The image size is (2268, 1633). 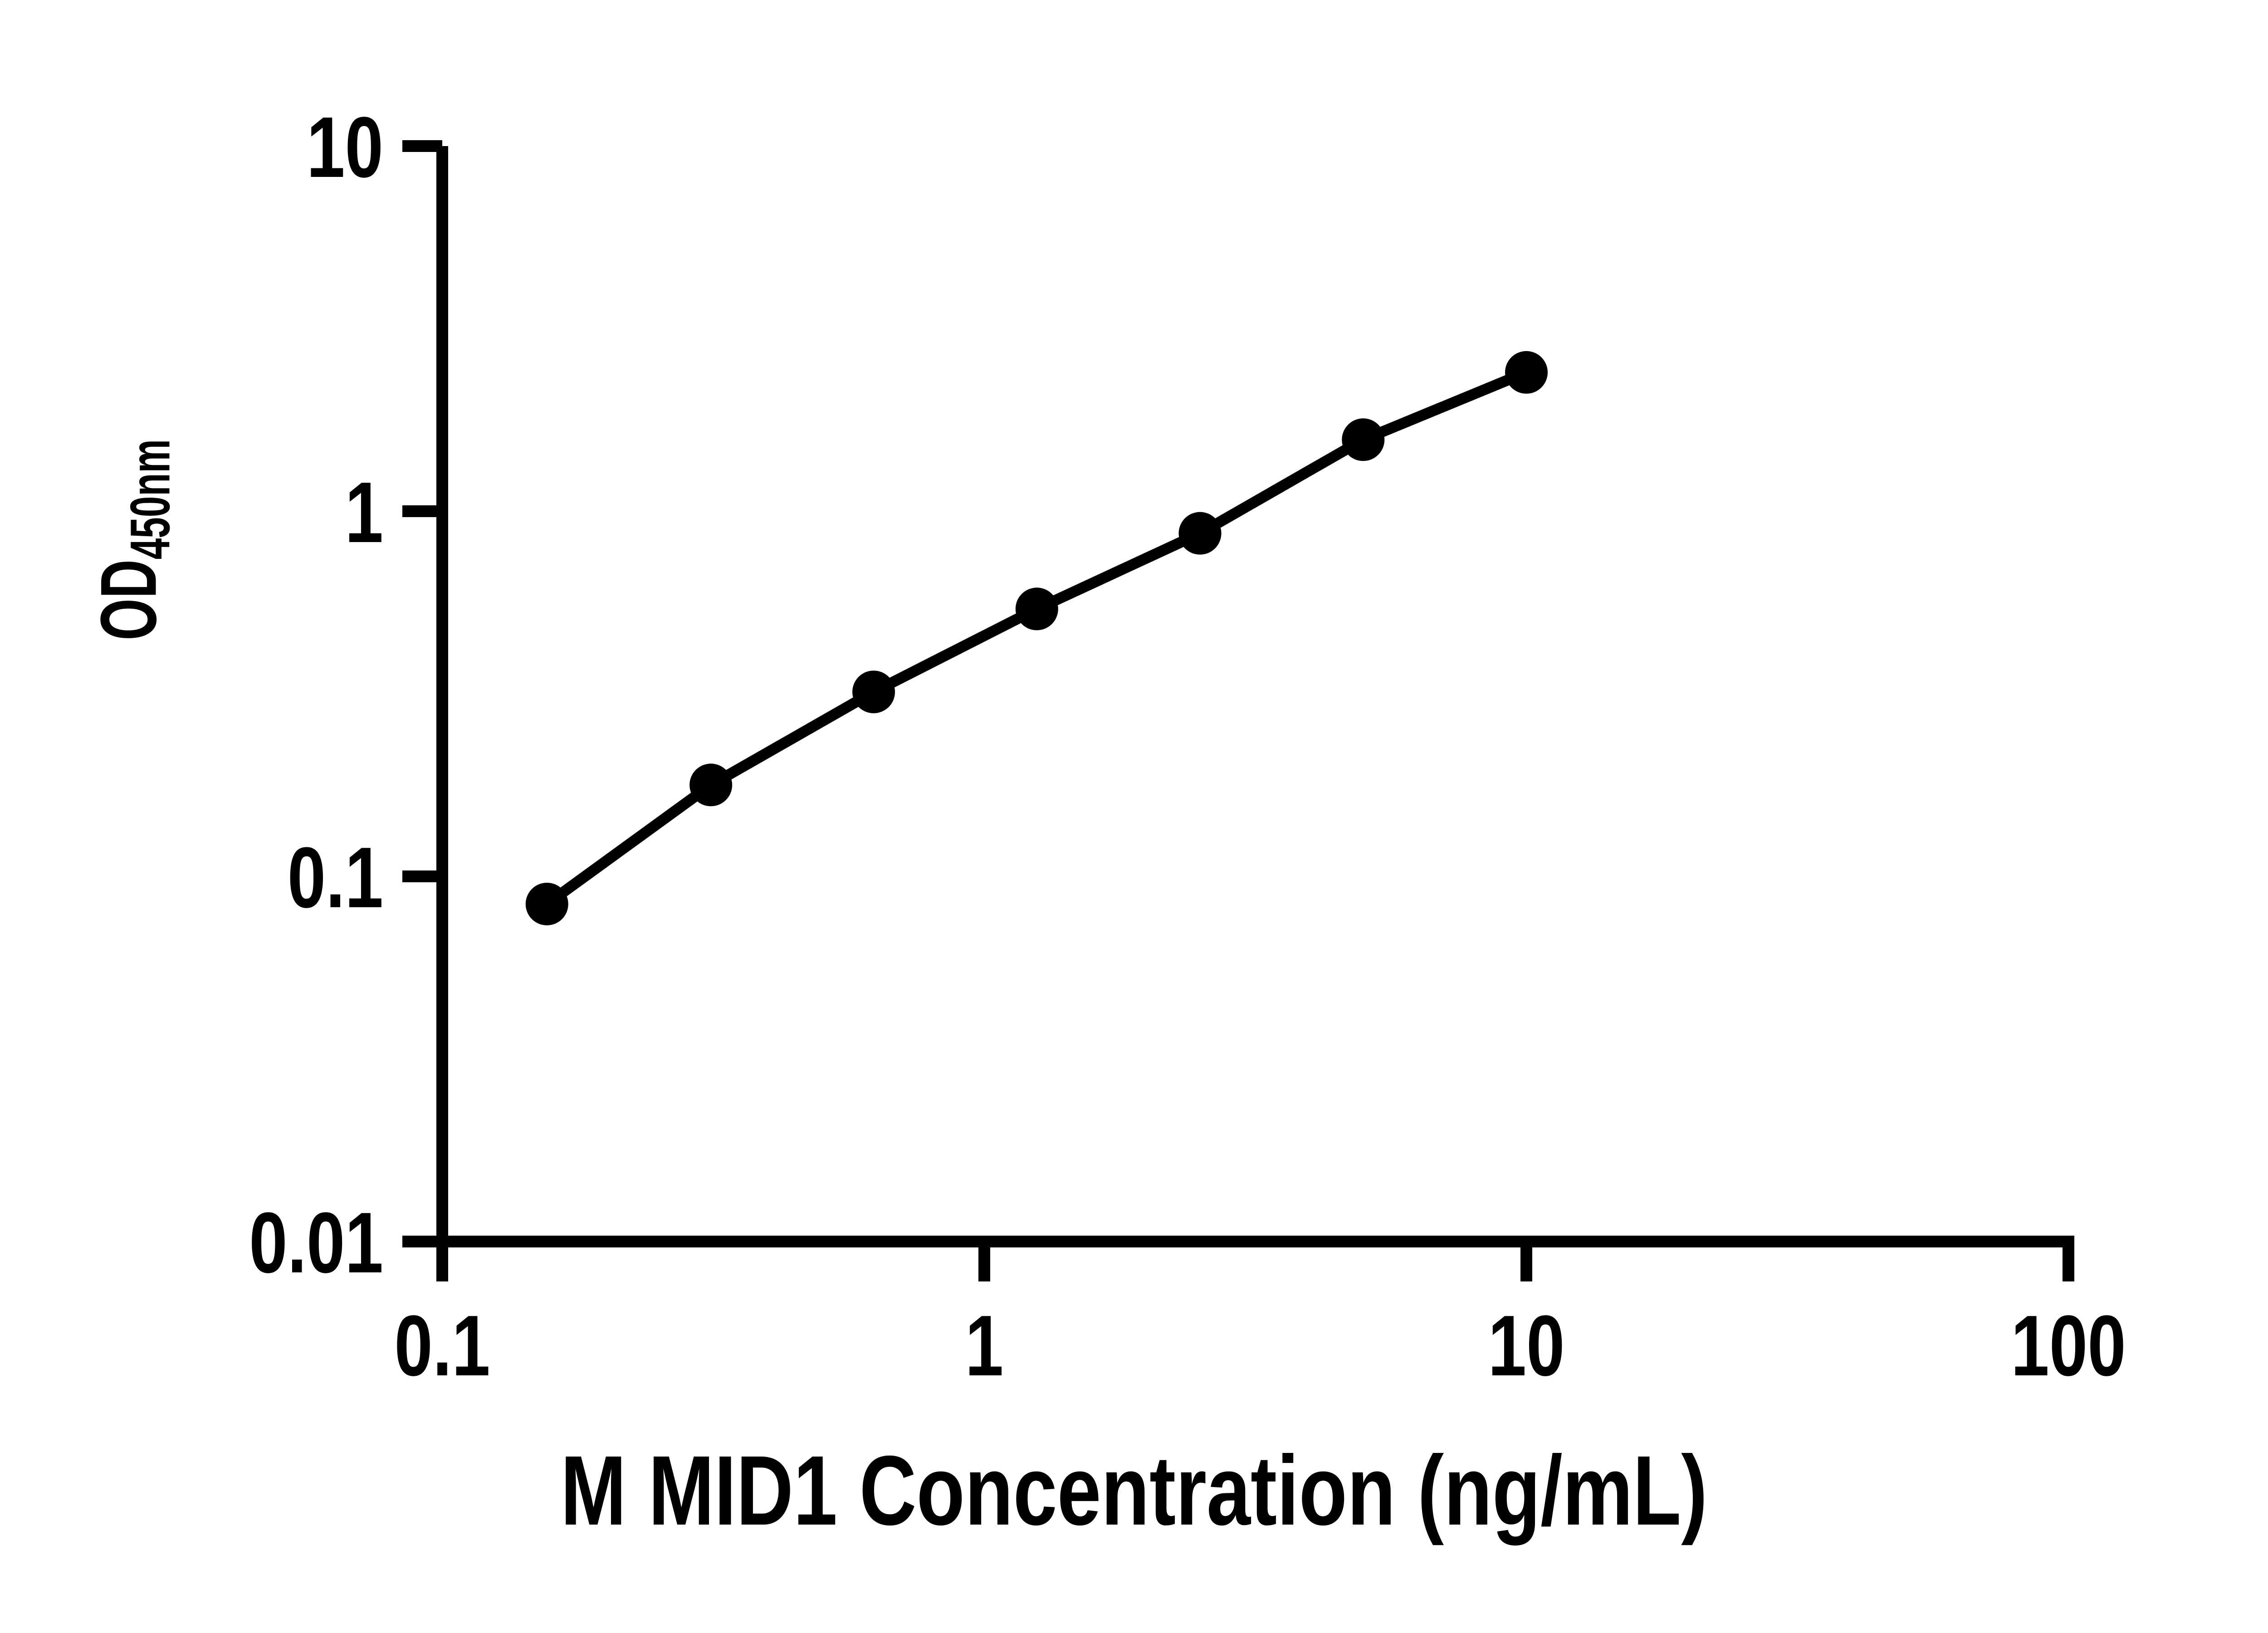 What do you see at coordinates (150, 500) in the screenshot?
I see `y-axis-title-subscript: 450nm` at bounding box center [150, 500].